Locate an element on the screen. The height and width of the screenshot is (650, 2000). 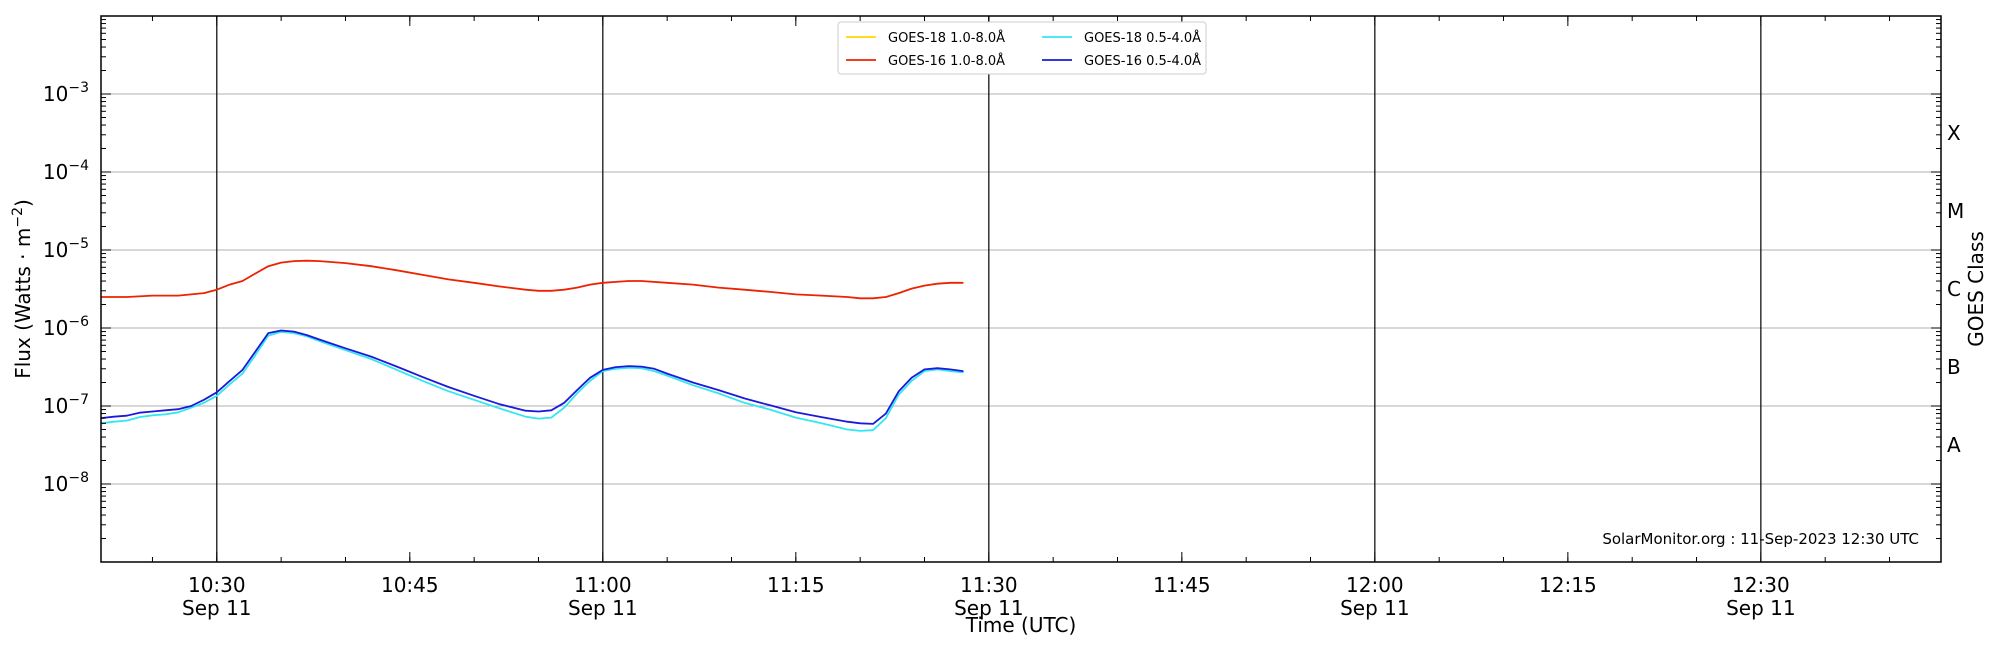
goes-class-label: C is located at coordinates (1954, 289).